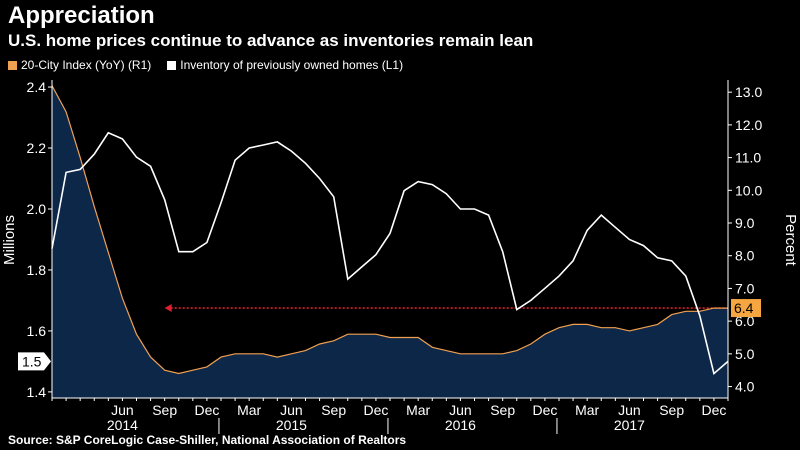 The image size is (800, 450). What do you see at coordinates (37, 148) in the screenshot?
I see `y-left-tick-label: 2.2` at bounding box center [37, 148].